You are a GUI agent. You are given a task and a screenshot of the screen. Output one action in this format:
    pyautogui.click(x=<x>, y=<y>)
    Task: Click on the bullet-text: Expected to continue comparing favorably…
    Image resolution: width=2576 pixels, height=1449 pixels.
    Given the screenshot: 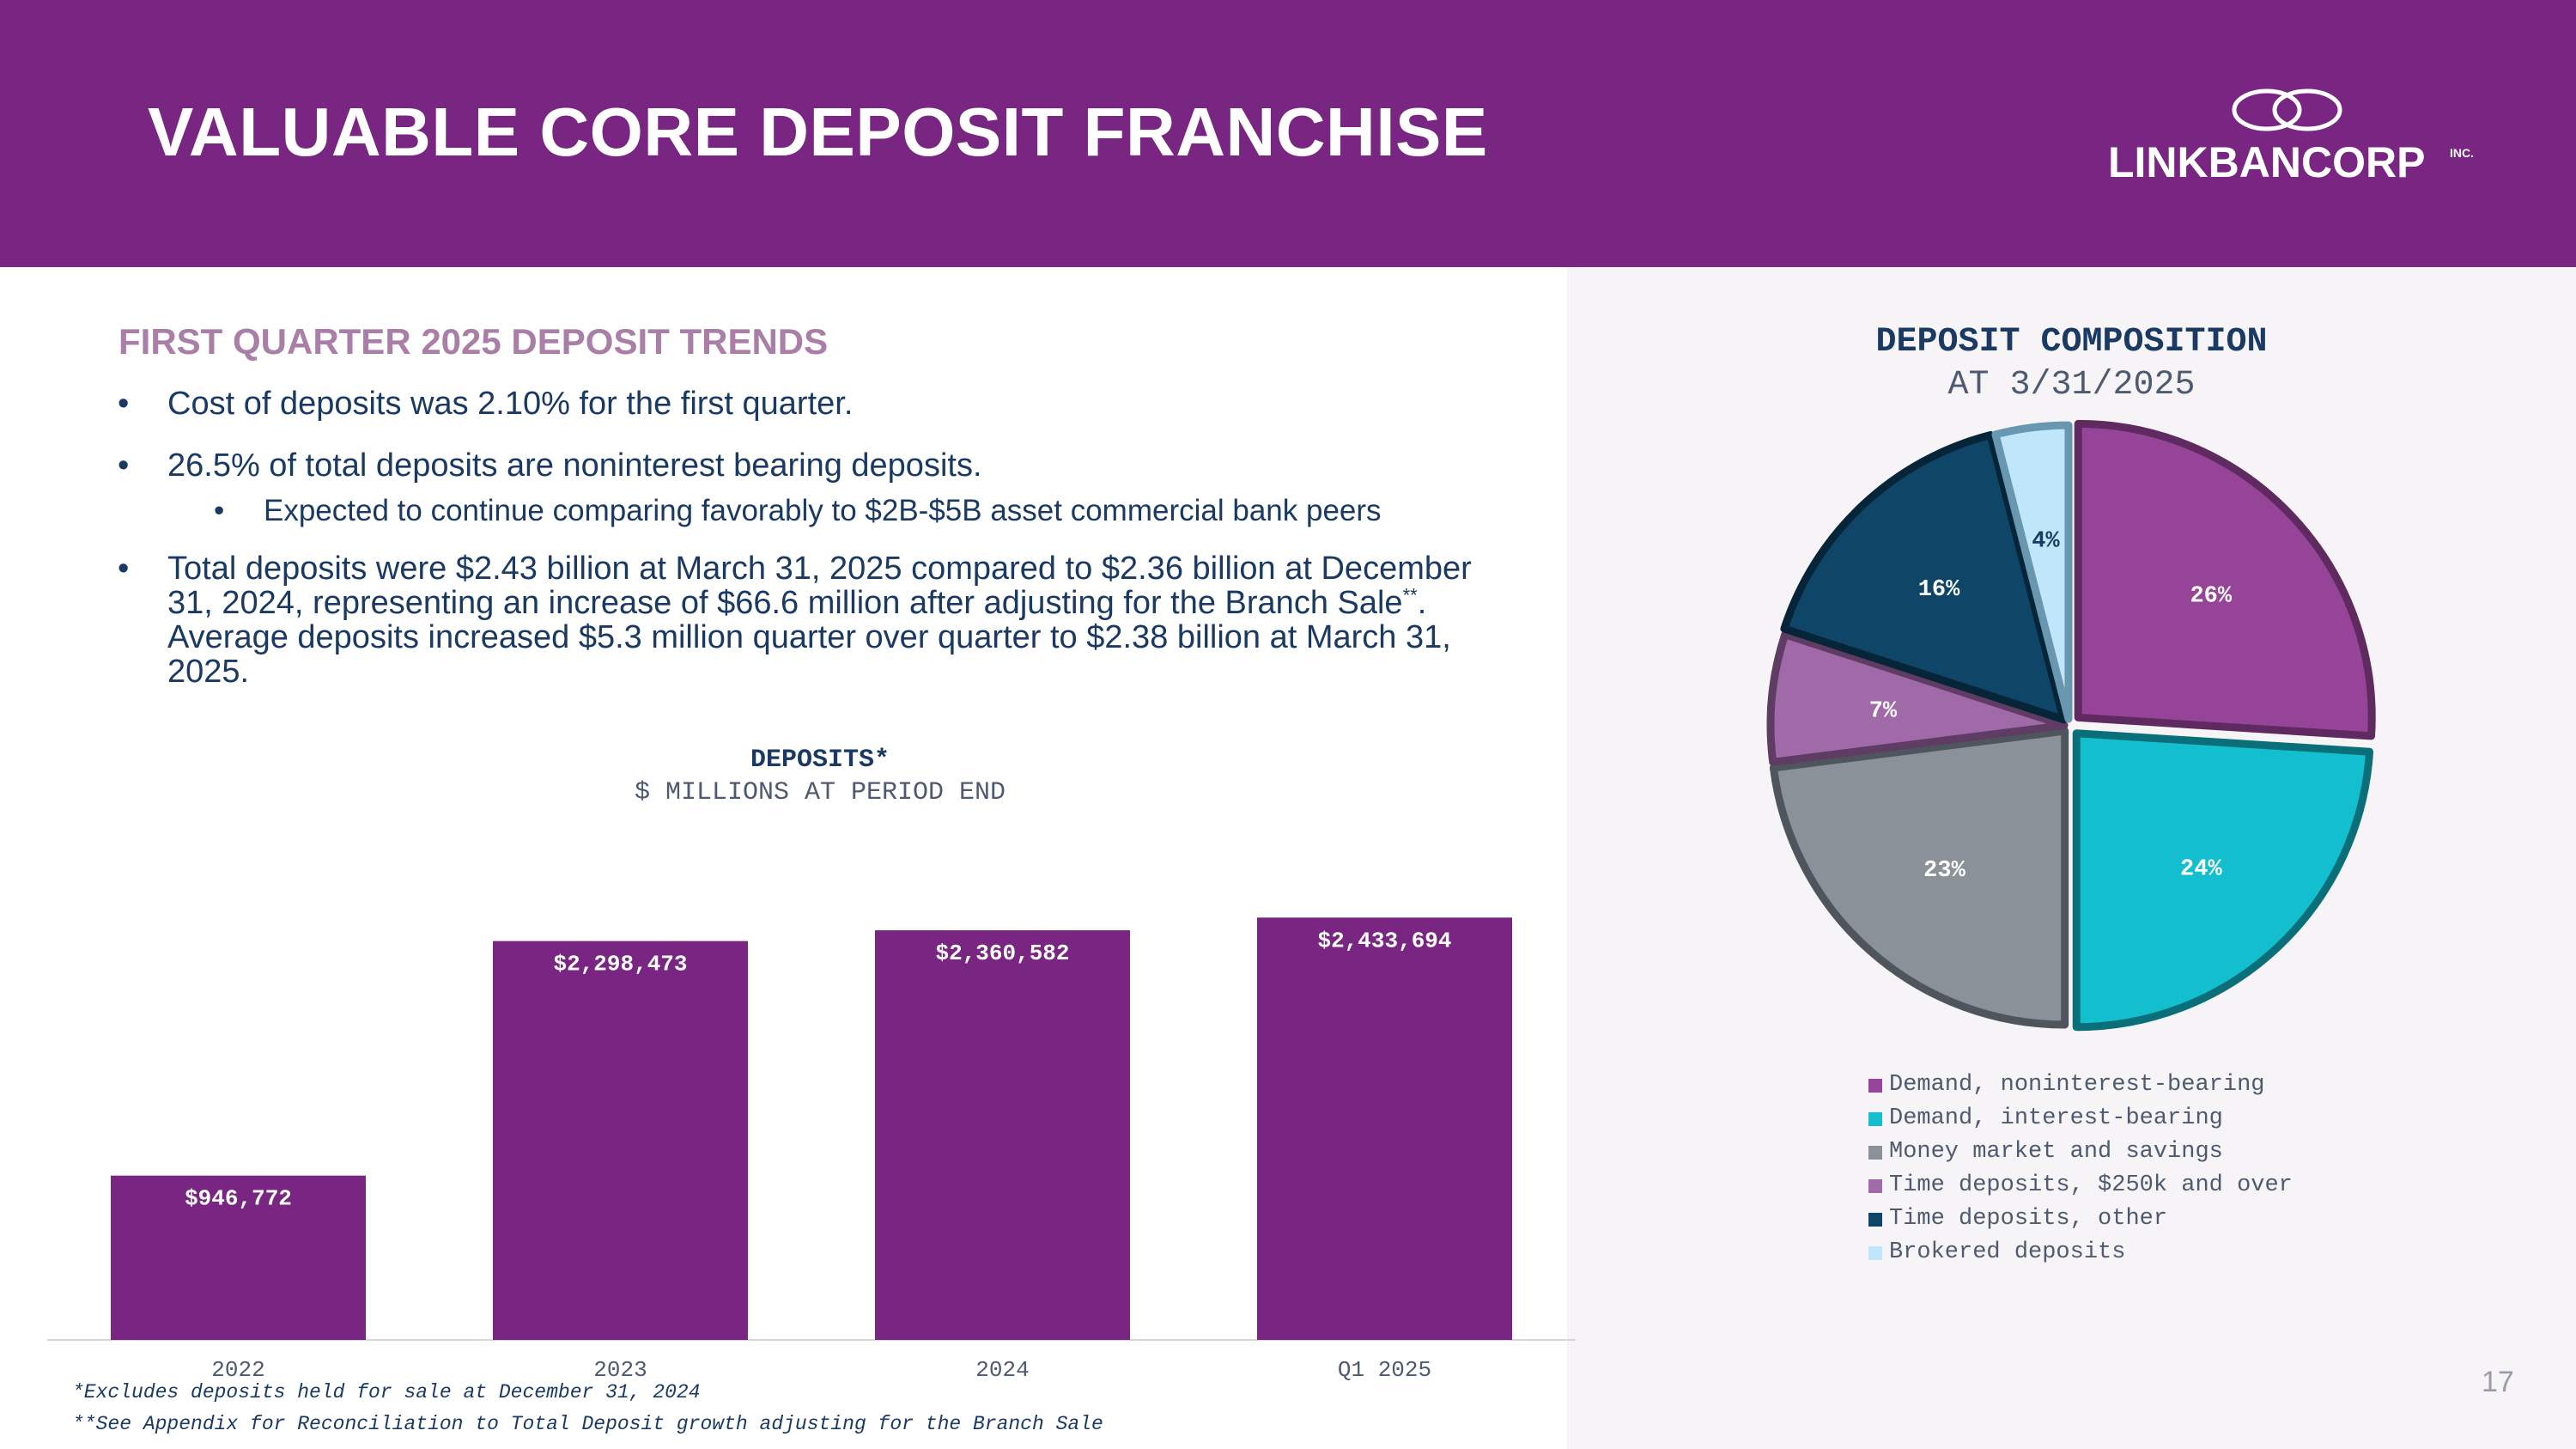 What is the action you would take?
    pyautogui.click(x=823, y=510)
    